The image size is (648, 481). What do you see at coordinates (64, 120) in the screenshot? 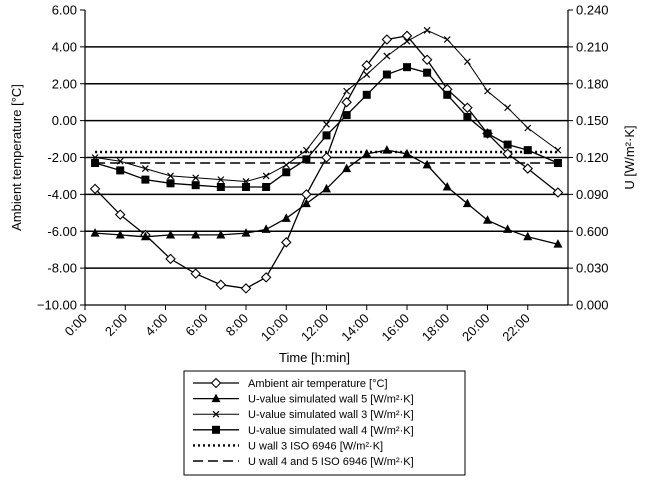
I see `y-left-tick-label: 0.00` at bounding box center [64, 120].